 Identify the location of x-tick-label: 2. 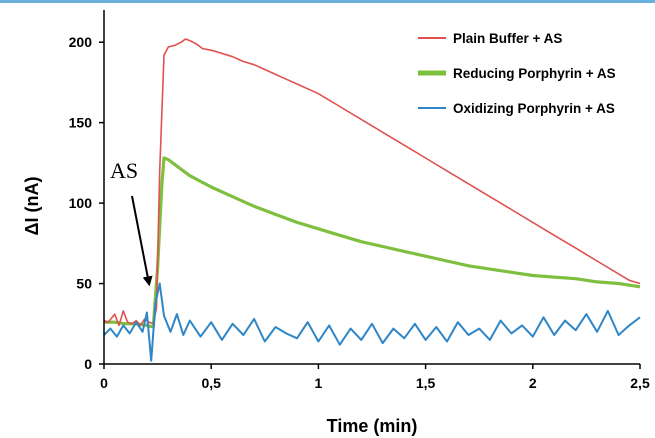
(533, 383).